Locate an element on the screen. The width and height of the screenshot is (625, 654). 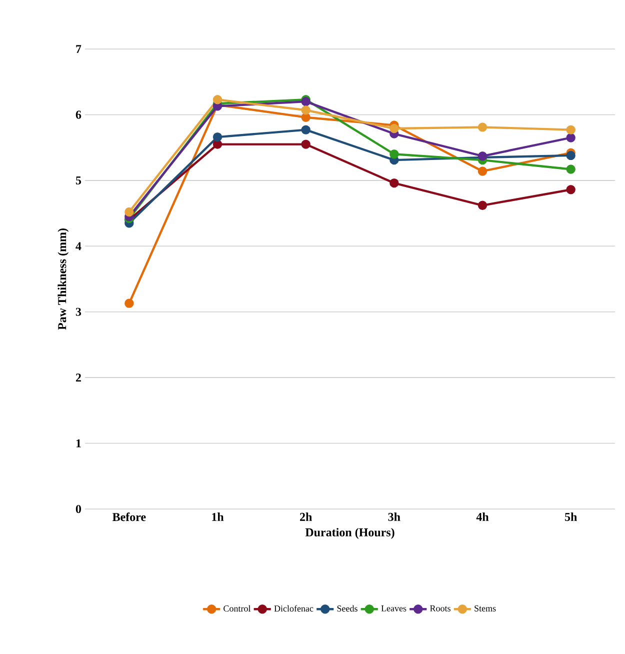
legend-label: Control is located at coordinates (237, 608).